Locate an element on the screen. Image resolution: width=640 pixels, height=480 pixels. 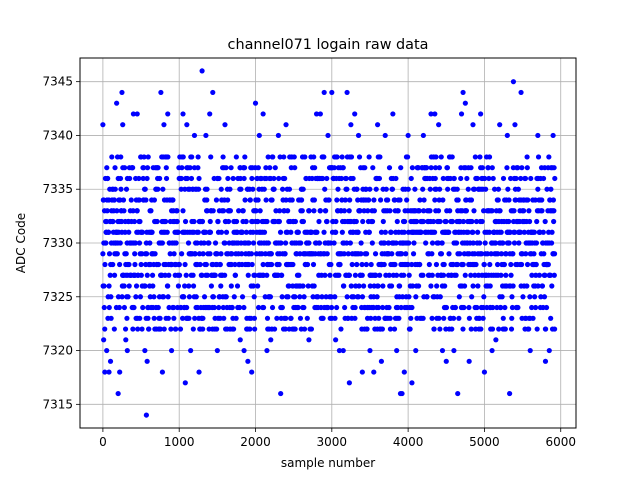
x-tick-label: 6000 is located at coordinates (560, 442).